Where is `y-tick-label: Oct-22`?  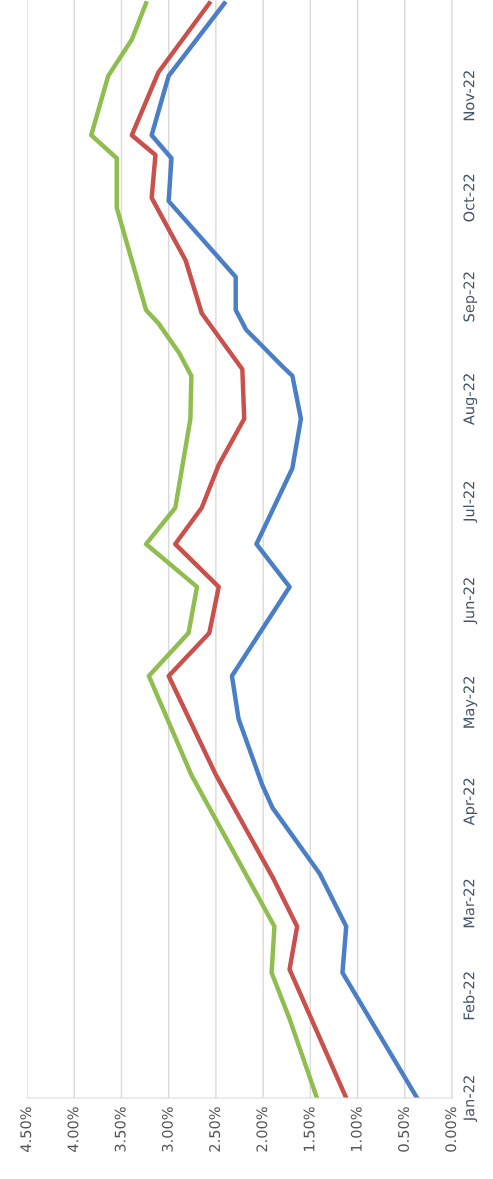
y-tick-label: Oct-22 is located at coordinates (469, 198).